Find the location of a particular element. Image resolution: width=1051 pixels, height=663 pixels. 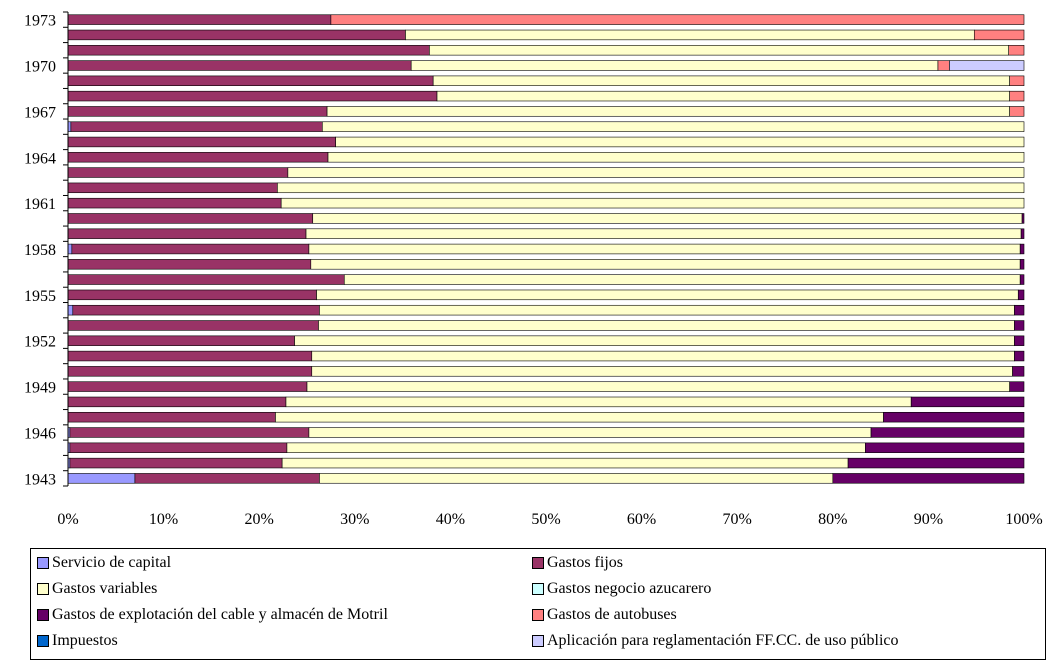

legend-label: Gastos de autobuses is located at coordinates (612, 614).